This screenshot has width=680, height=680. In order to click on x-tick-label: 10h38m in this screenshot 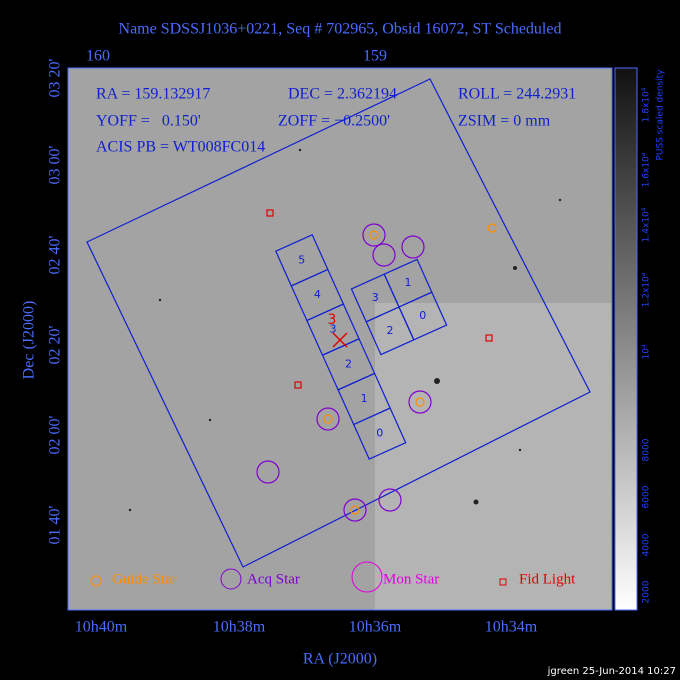, I will do `click(239, 627)`.